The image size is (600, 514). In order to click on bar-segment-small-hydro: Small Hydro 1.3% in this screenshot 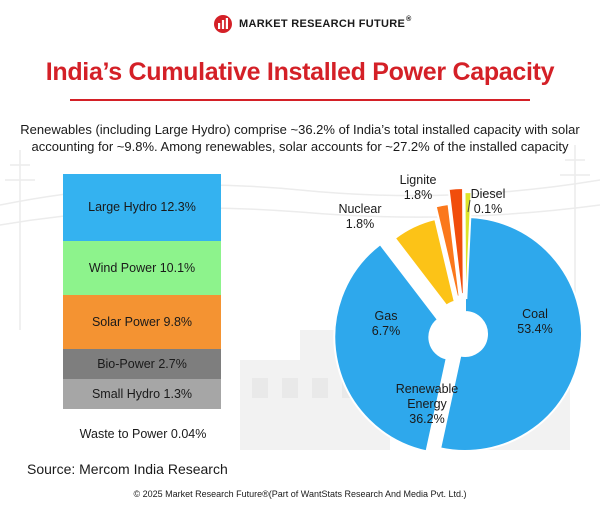, I will do `click(142, 393)`.